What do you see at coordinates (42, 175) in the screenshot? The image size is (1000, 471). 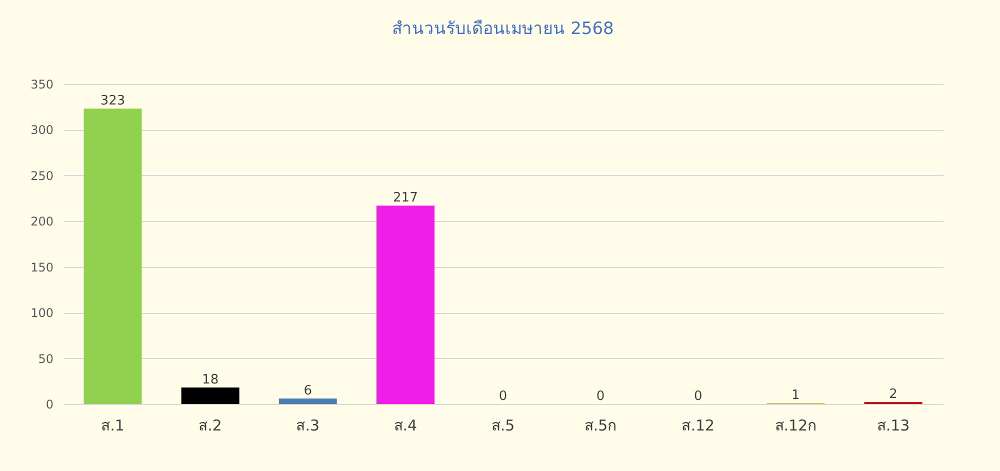 I see `y-tick-label: 250` at bounding box center [42, 175].